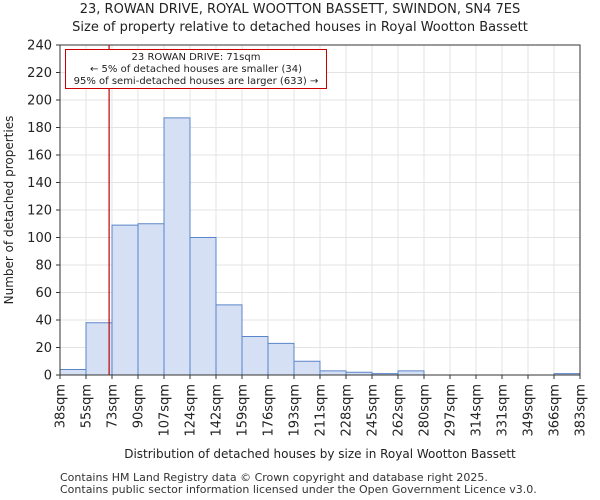 This screenshot has height=500, width=600. Describe the element at coordinates (39, 46) in the screenshot. I see `y-tick-label: 240` at that location.